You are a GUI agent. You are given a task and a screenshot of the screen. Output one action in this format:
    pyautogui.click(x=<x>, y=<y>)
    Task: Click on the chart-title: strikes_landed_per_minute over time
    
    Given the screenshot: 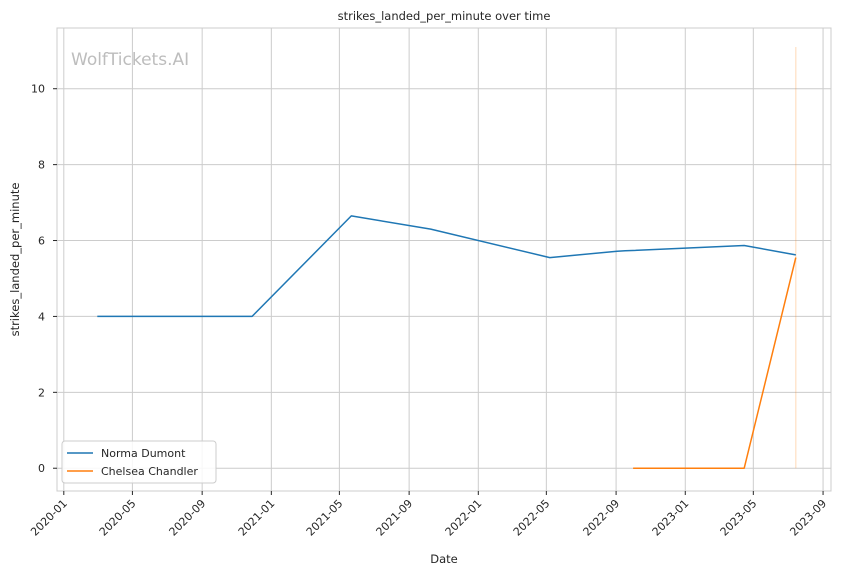 What is the action you would take?
    pyautogui.click(x=444, y=16)
    